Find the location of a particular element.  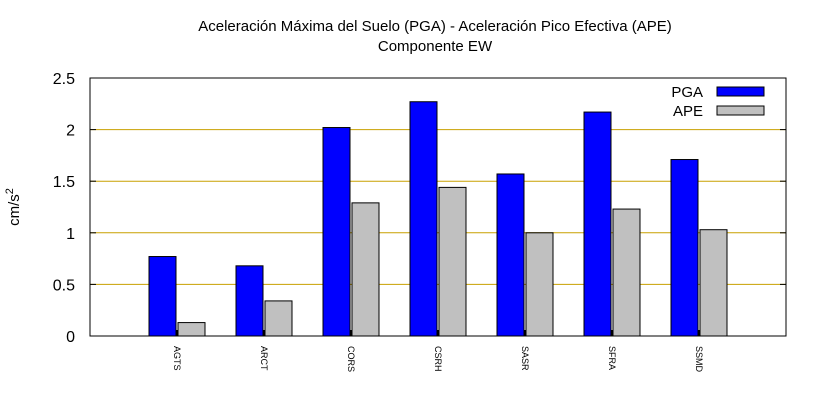

y-tick-label: 2 is located at coordinates (70, 131).